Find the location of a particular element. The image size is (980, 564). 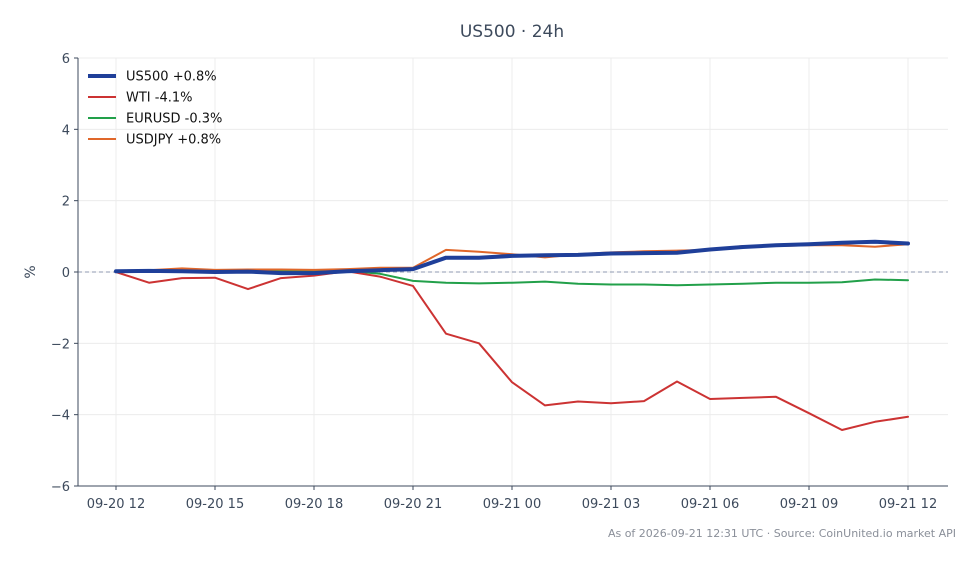

x-tick-label: 09-20 18 is located at coordinates (314, 504).